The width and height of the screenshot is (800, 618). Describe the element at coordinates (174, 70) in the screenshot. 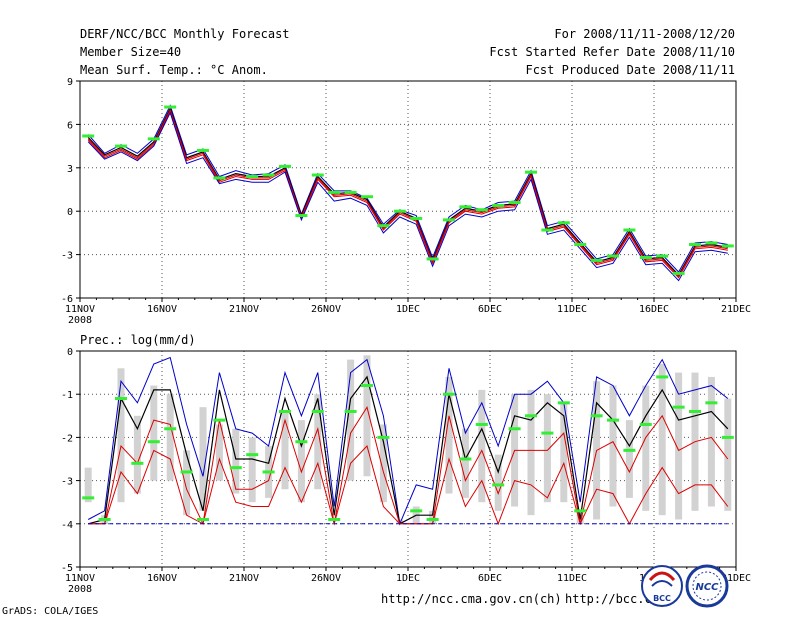

I see `header-variable: Mean Surf. Temp.: °C Anom.` at that location.